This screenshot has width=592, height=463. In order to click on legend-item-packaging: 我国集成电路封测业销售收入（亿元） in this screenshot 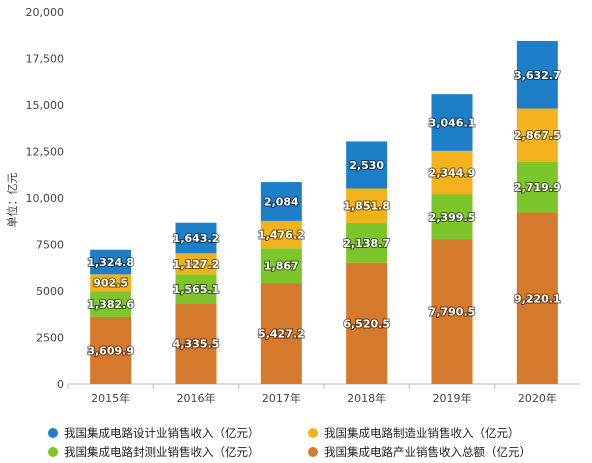, I will do `click(154, 452)`.